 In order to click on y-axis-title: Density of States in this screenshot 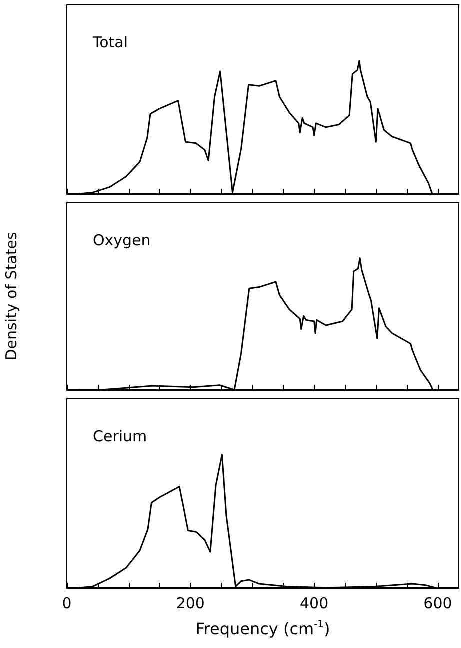, I will do `click(11, 296)`.